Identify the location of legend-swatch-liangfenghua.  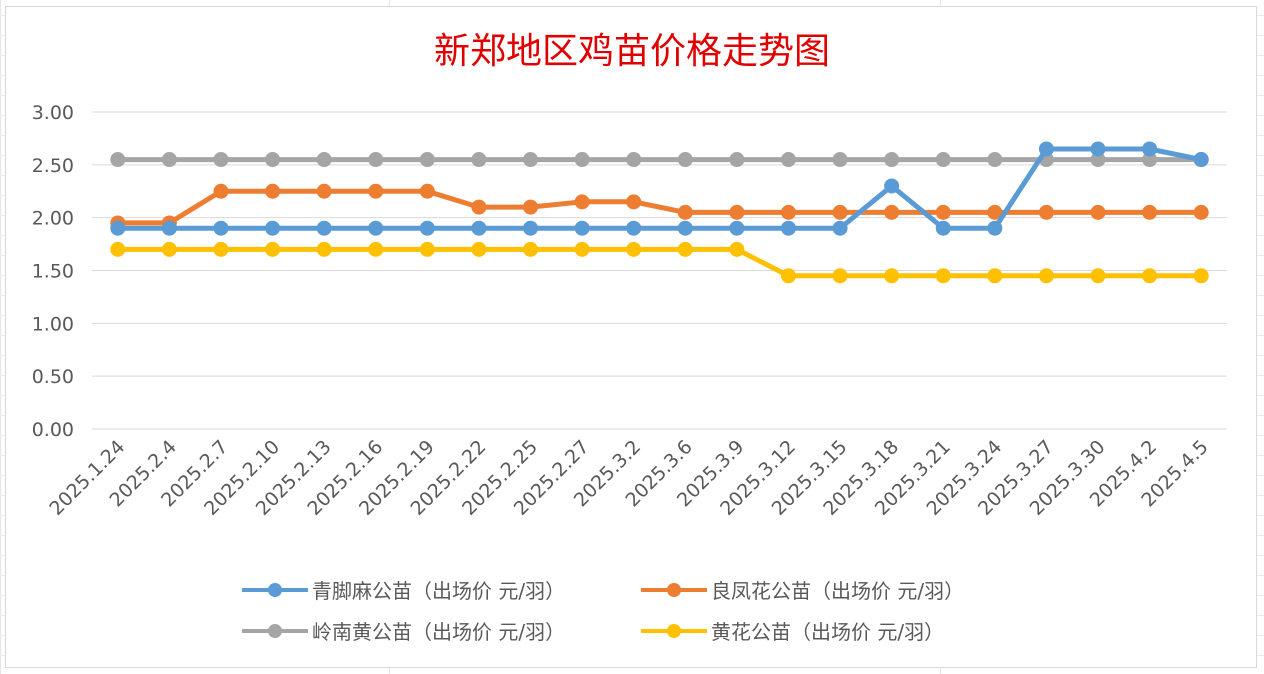
(674, 590).